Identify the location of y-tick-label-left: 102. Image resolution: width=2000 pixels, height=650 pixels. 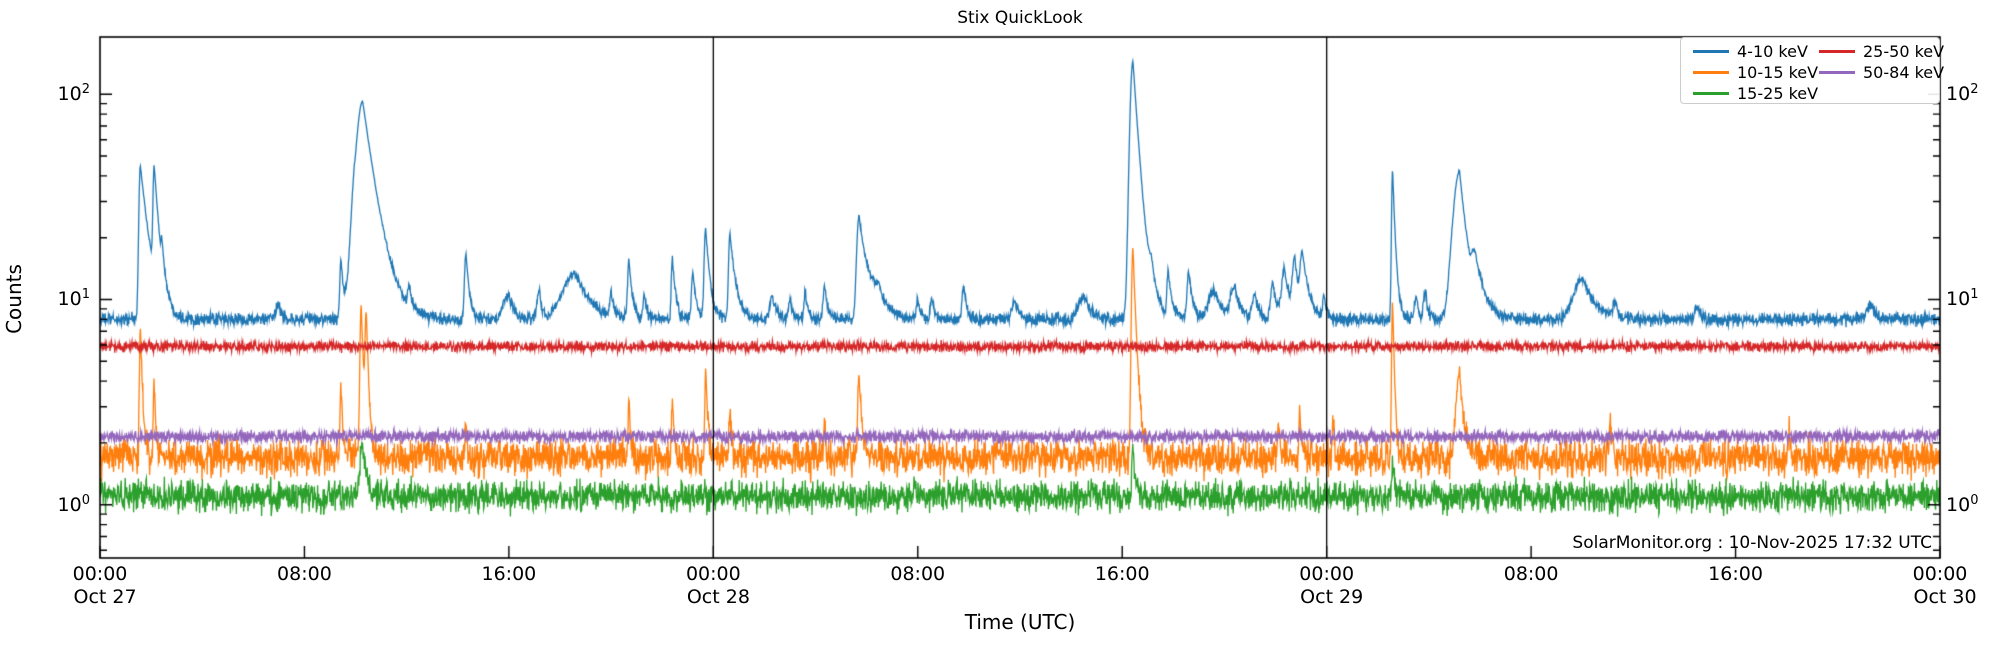
(73, 94).